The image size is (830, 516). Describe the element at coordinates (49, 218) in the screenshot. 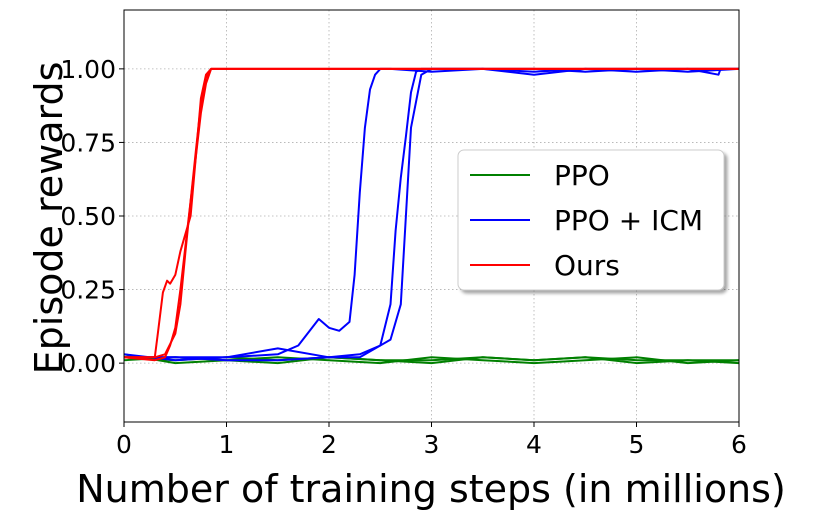

I see `y-axis-label: Episode rewards` at that location.